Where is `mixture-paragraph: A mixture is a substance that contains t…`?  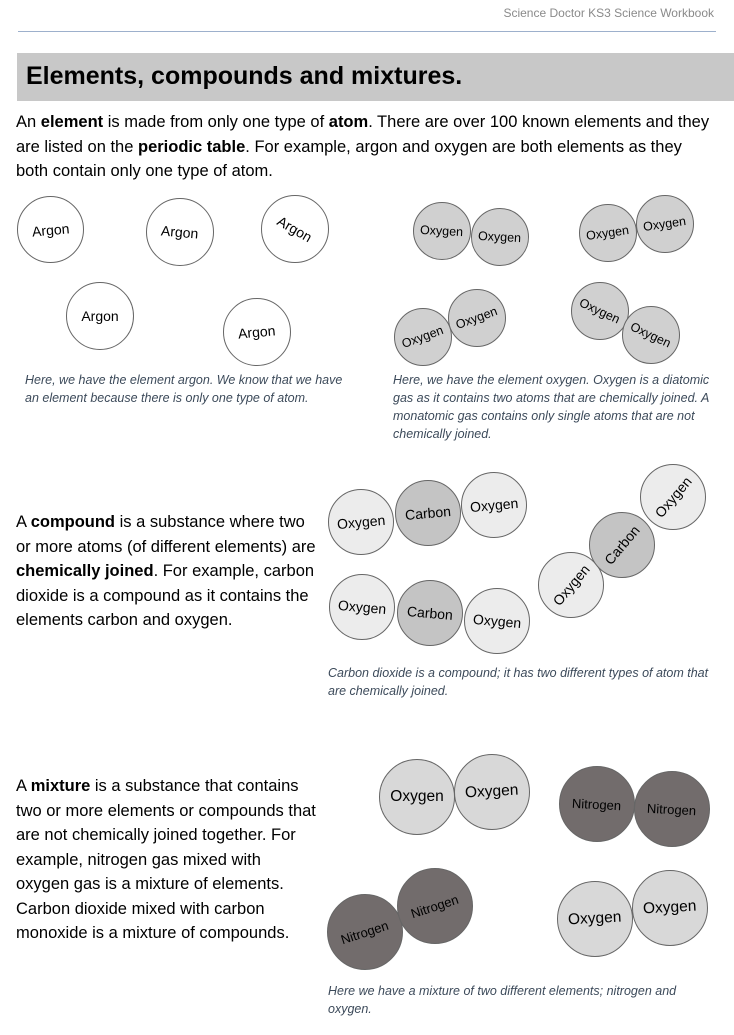 mixture-paragraph: A mixture is a substance that contains t… is located at coordinates (166, 860).